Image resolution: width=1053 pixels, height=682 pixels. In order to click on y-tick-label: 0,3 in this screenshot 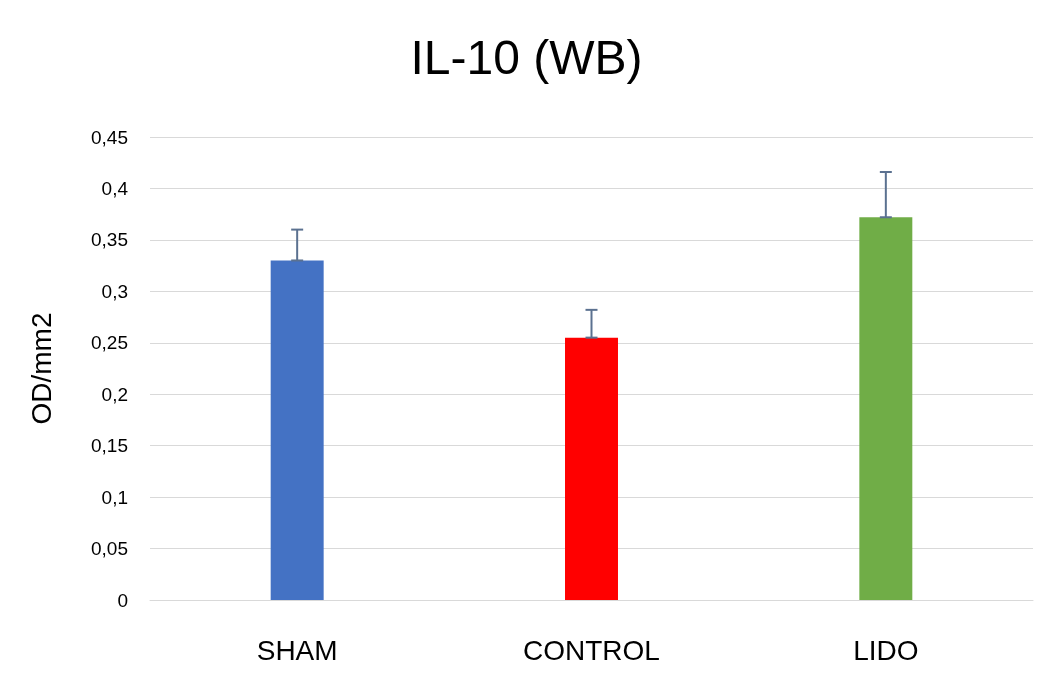, I will do `click(114, 291)`.